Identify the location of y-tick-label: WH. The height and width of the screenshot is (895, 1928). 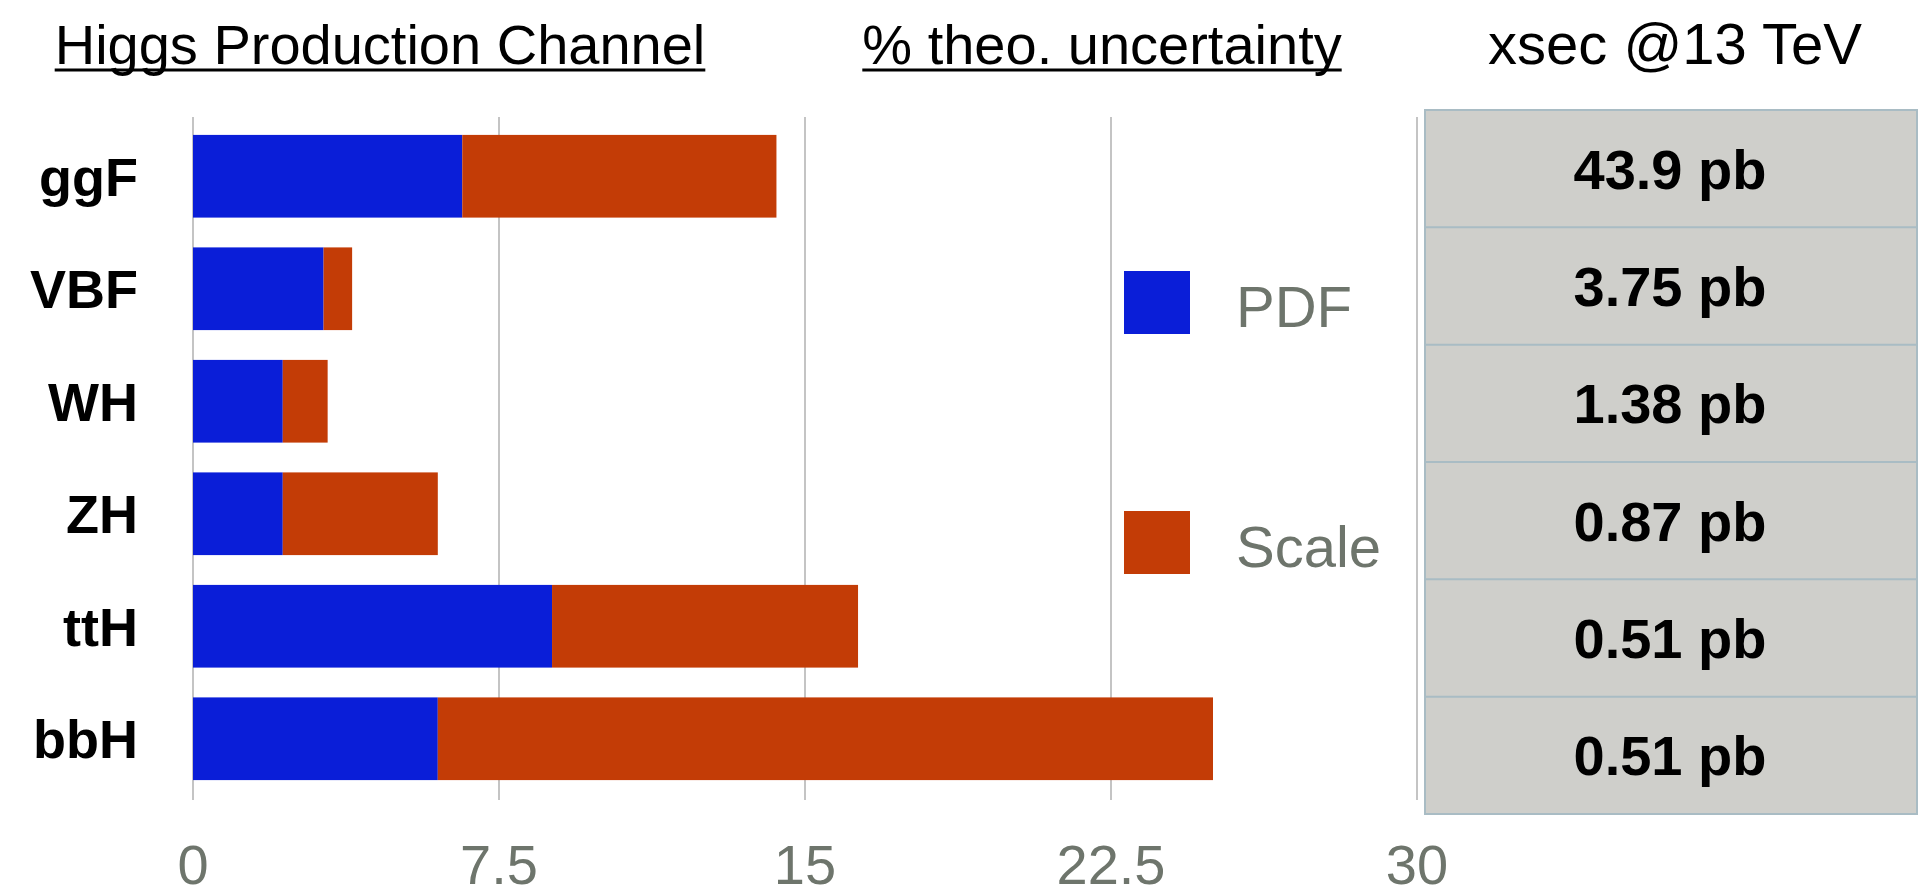
(93, 401).